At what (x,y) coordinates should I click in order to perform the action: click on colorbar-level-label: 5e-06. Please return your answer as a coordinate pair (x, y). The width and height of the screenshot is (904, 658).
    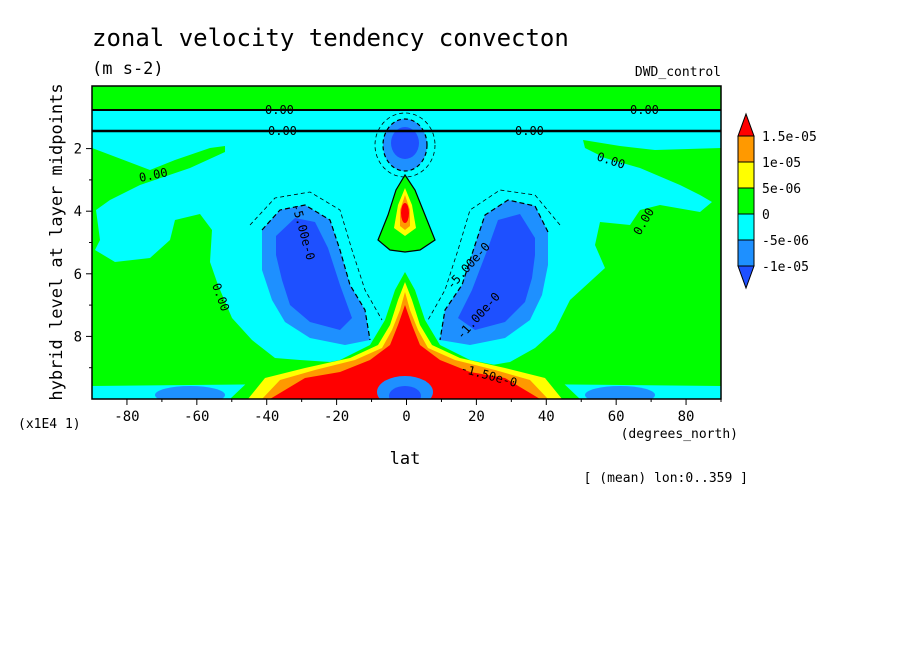
    Looking at the image, I should click on (781, 189).